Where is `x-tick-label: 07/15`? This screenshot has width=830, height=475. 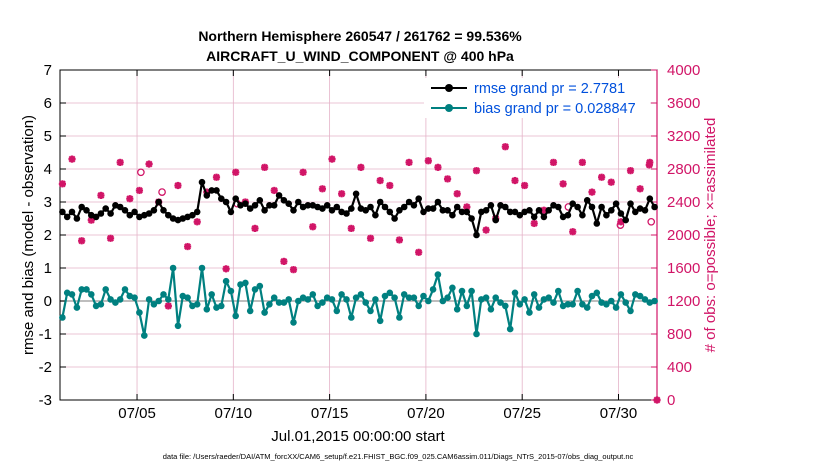 x-tick-label: 07/15 is located at coordinates (330, 413).